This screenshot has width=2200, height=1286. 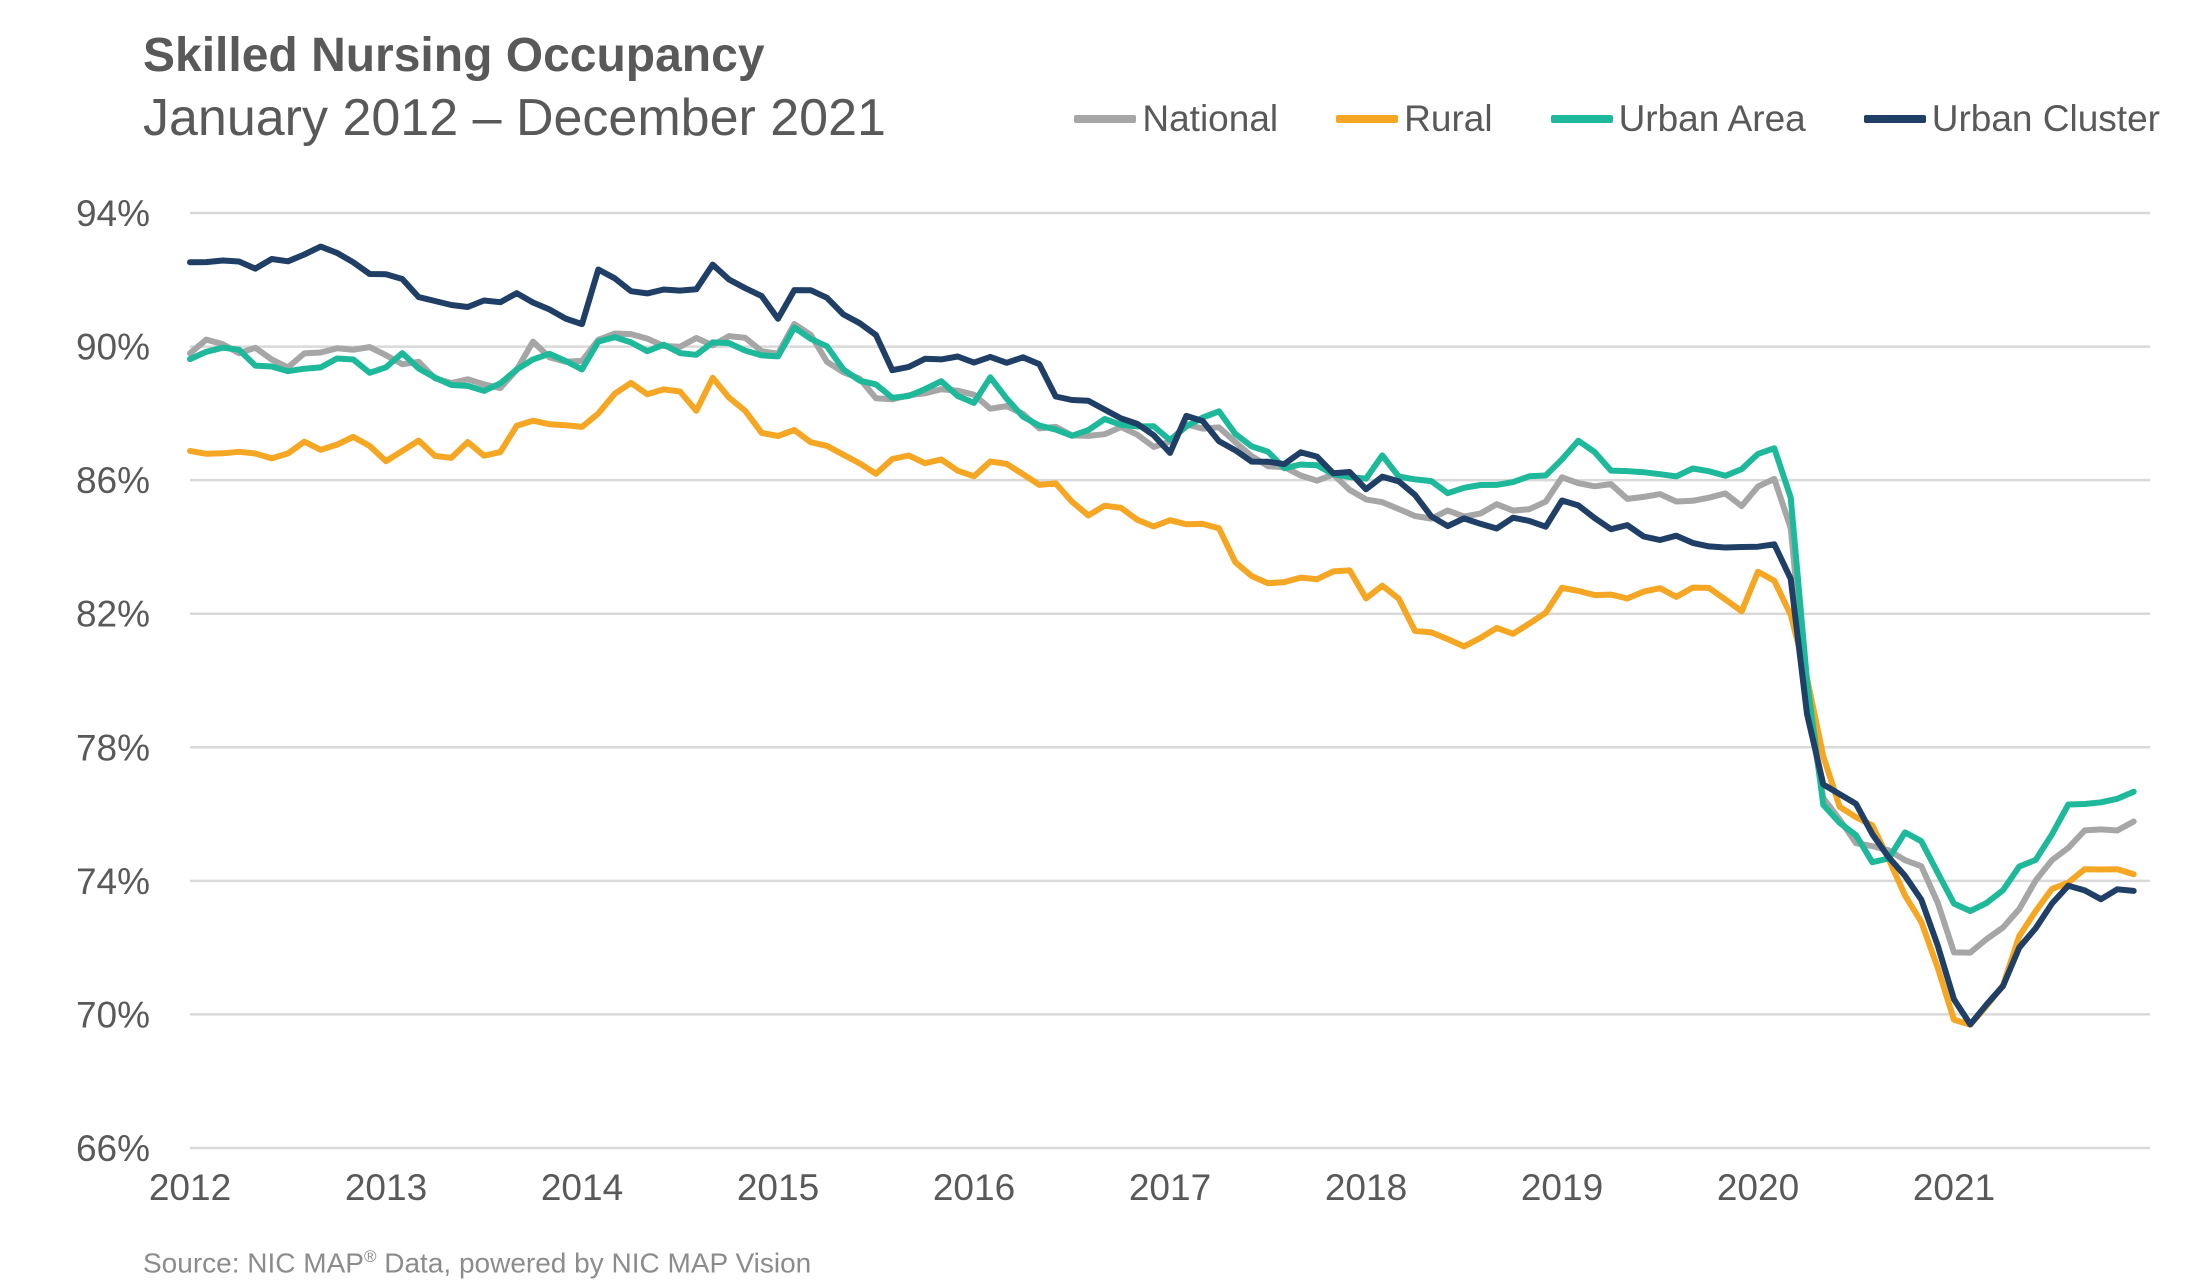 I want to click on source-registered-mark: ®, so click(x=370, y=1256).